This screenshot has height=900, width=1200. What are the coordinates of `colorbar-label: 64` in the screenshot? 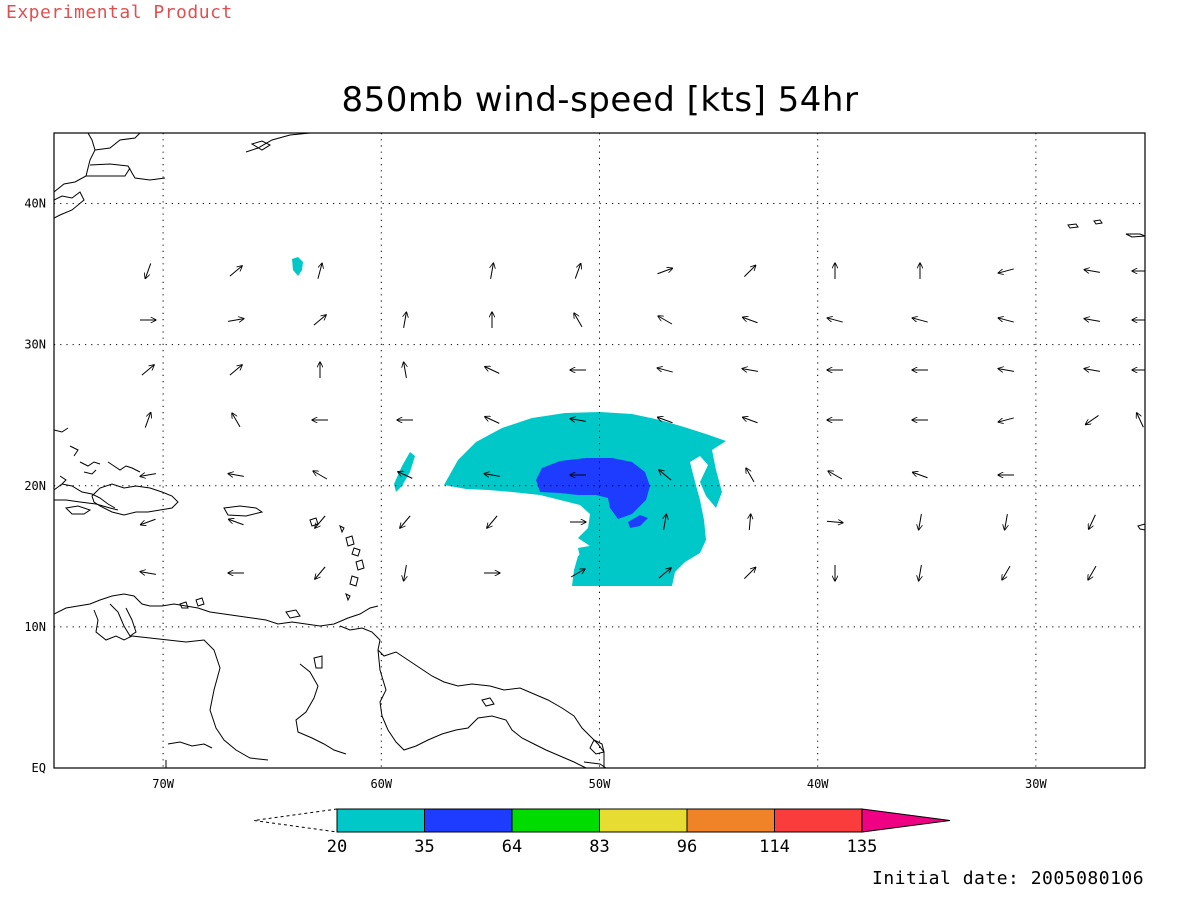 It's located at (512, 847).